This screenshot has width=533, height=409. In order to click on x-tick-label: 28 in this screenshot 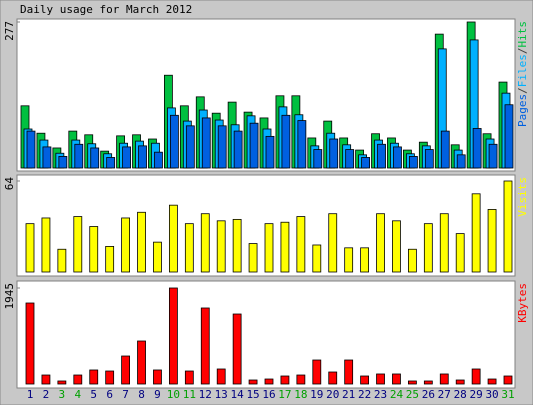, I will do `click(460, 394)`.